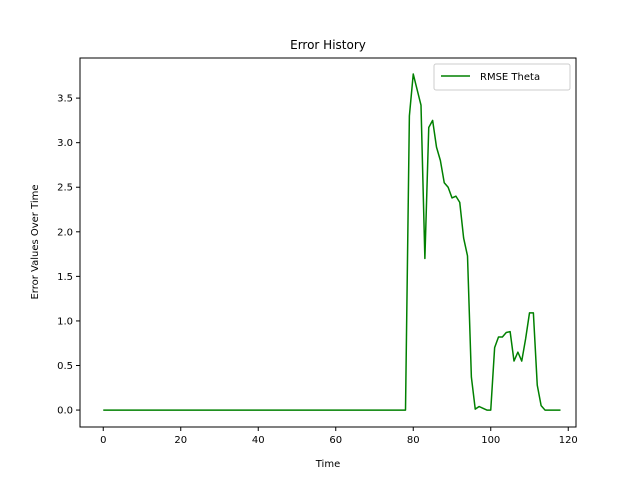  Describe the element at coordinates (65, 366) in the screenshot. I see `y-tick-label: 0.5` at that location.